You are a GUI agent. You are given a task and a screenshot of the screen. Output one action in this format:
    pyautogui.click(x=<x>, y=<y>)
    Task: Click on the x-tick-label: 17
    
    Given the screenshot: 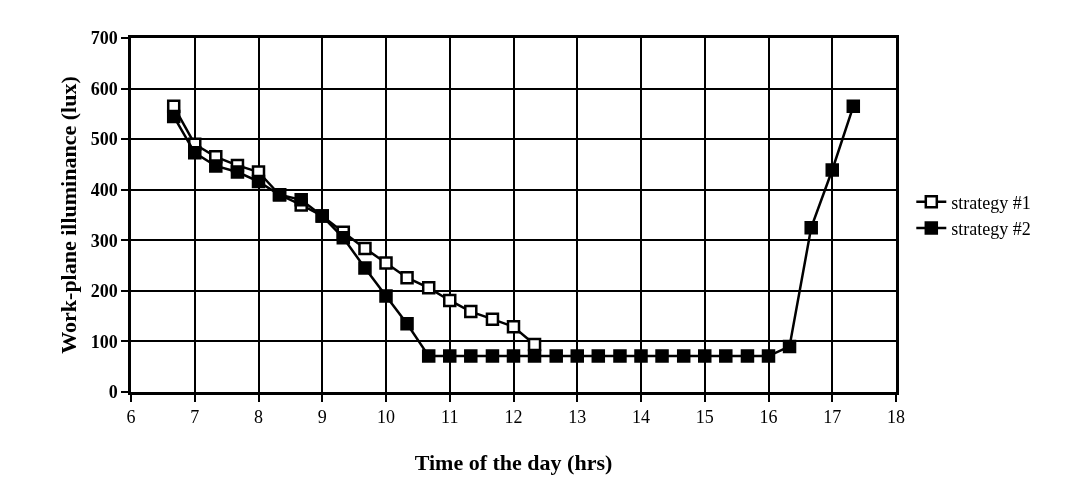 What is the action you would take?
    pyautogui.click(x=832, y=417)
    